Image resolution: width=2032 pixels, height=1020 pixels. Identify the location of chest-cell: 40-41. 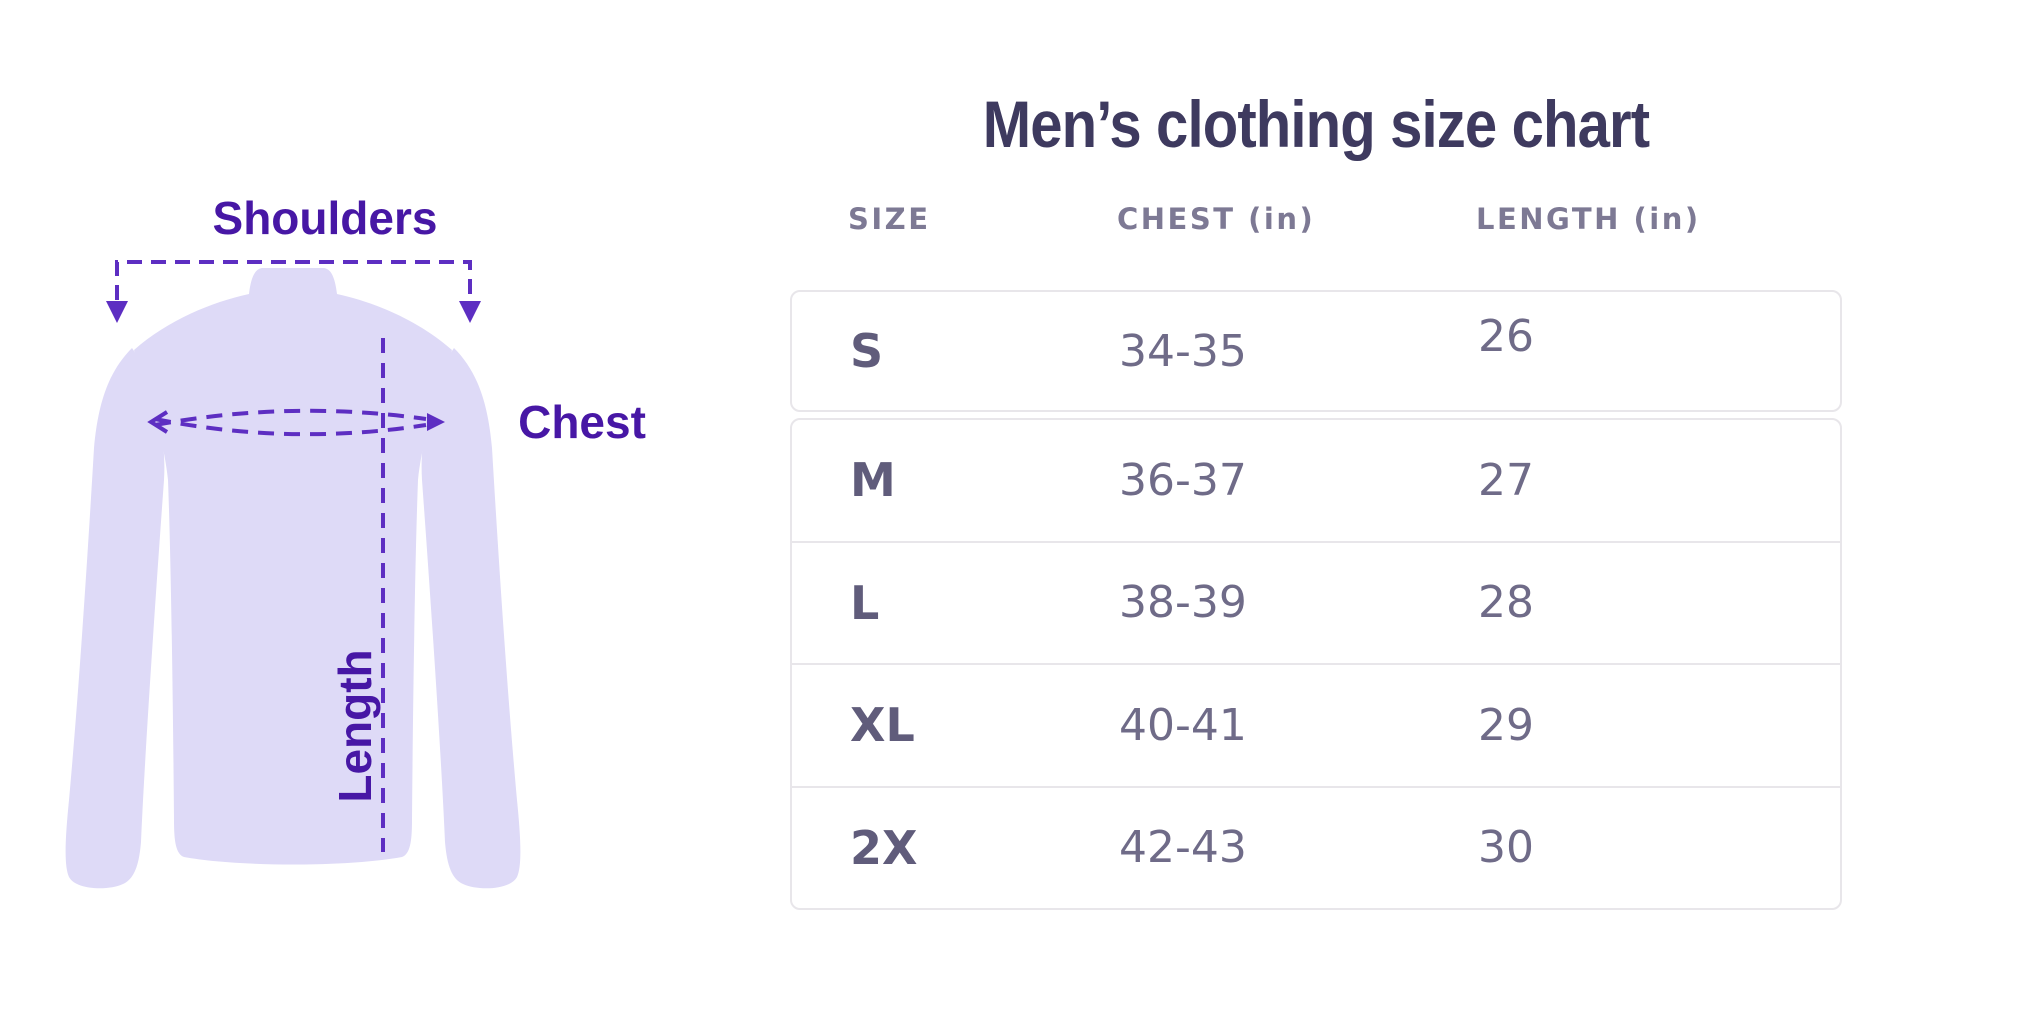
(1183, 725).